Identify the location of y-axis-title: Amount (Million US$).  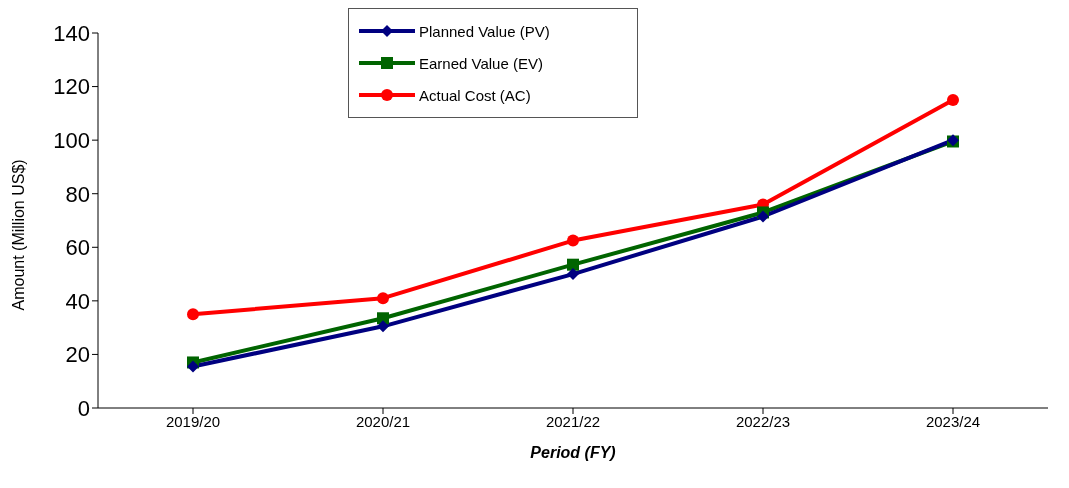
(18, 235).